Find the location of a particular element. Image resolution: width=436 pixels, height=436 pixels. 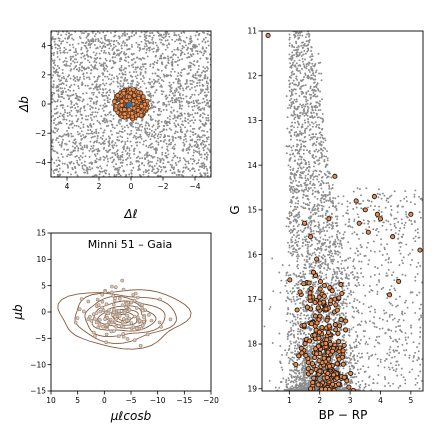

density-contour is located at coordinates (123, 317).